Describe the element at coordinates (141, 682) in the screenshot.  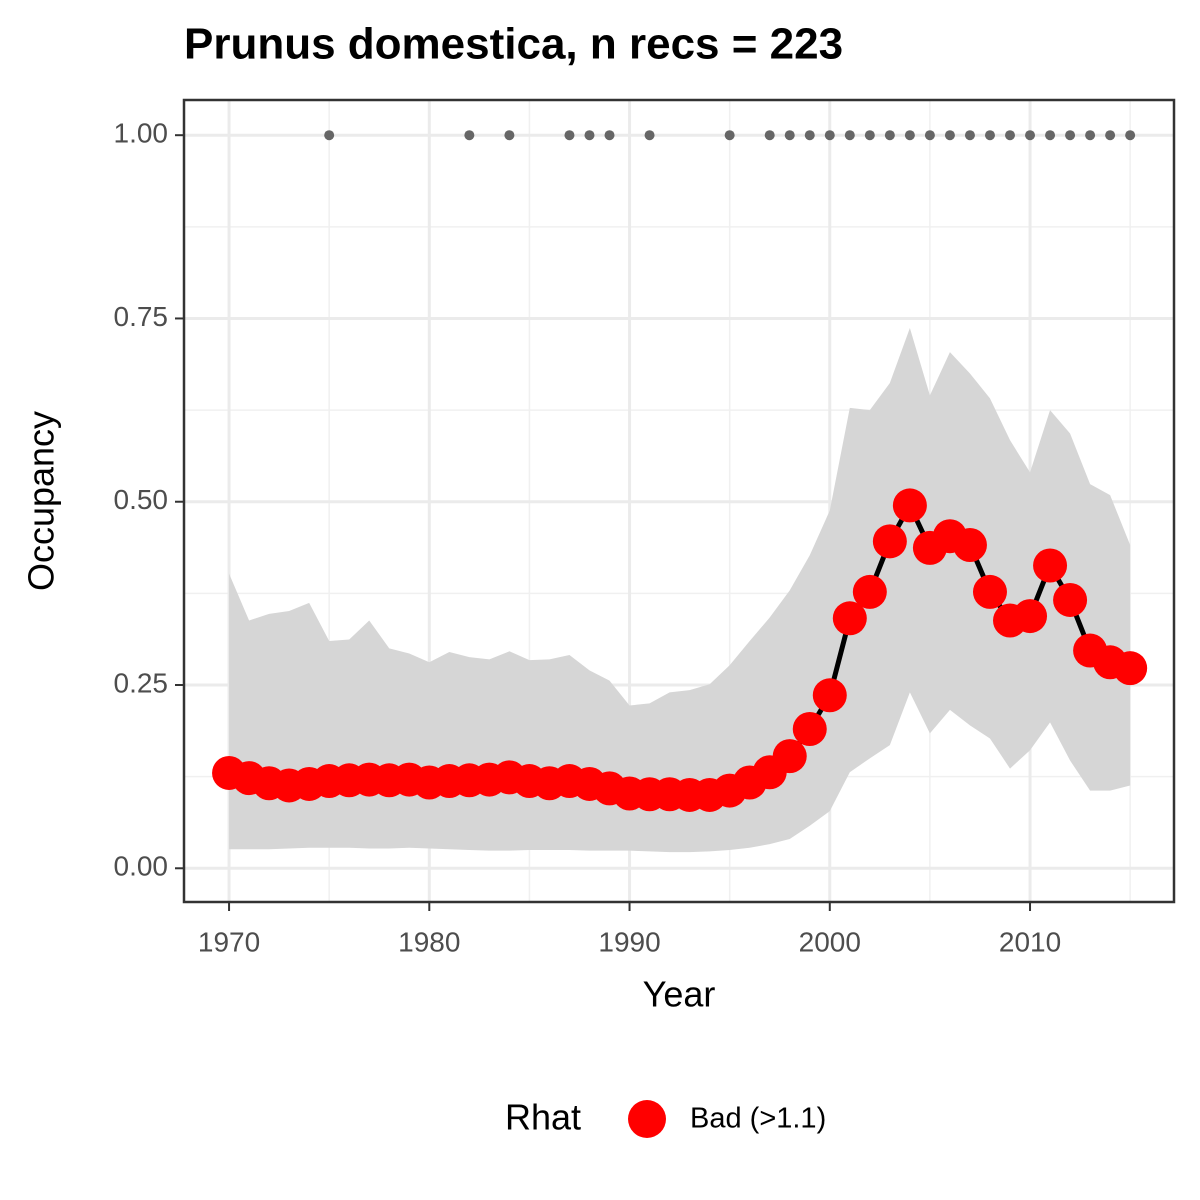
I see `y-tick-label: 0.25` at that location.